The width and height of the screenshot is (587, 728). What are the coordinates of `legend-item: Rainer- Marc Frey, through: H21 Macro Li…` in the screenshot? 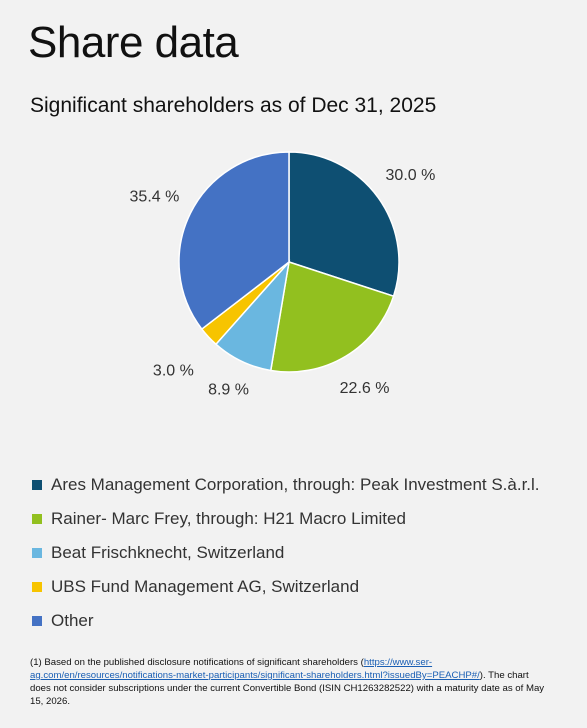 It's located at (286, 519).